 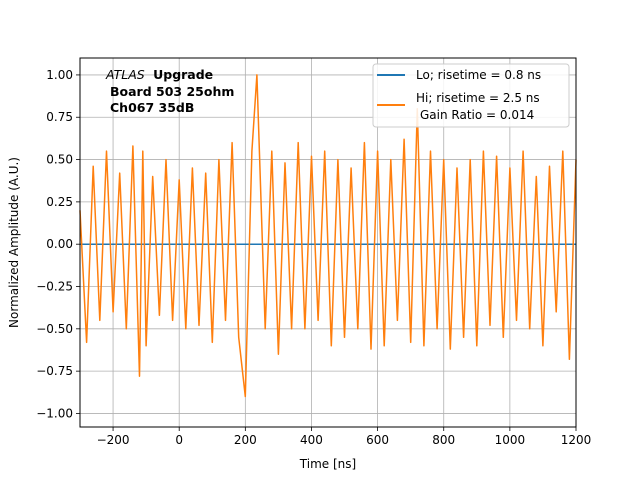 What do you see at coordinates (113, 440) in the screenshot?
I see `x-tick-label: −200` at bounding box center [113, 440].